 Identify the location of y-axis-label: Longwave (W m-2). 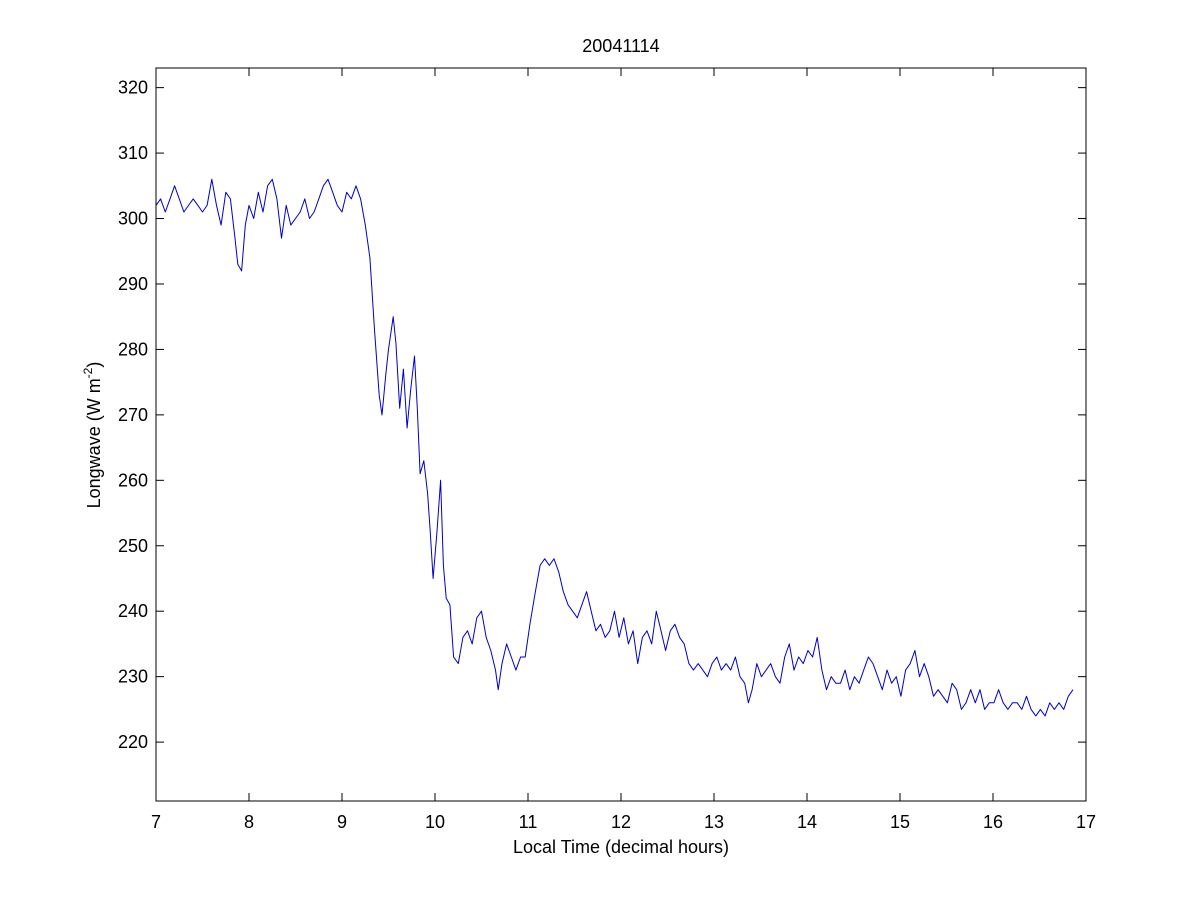
(92, 435).